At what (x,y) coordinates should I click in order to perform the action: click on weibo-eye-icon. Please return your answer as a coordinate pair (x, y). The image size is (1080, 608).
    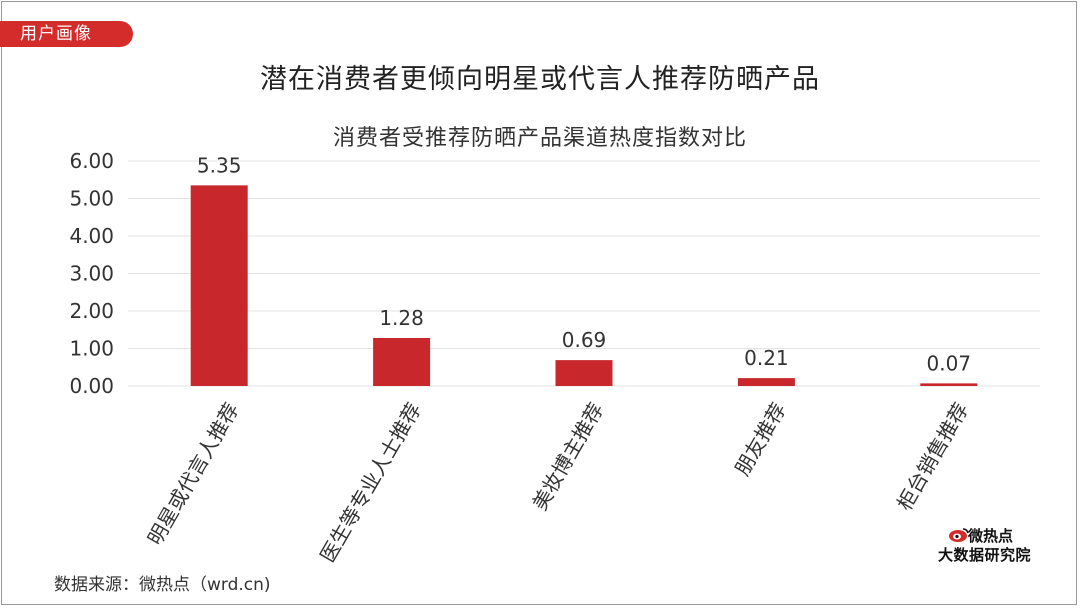
    Looking at the image, I should click on (959, 535).